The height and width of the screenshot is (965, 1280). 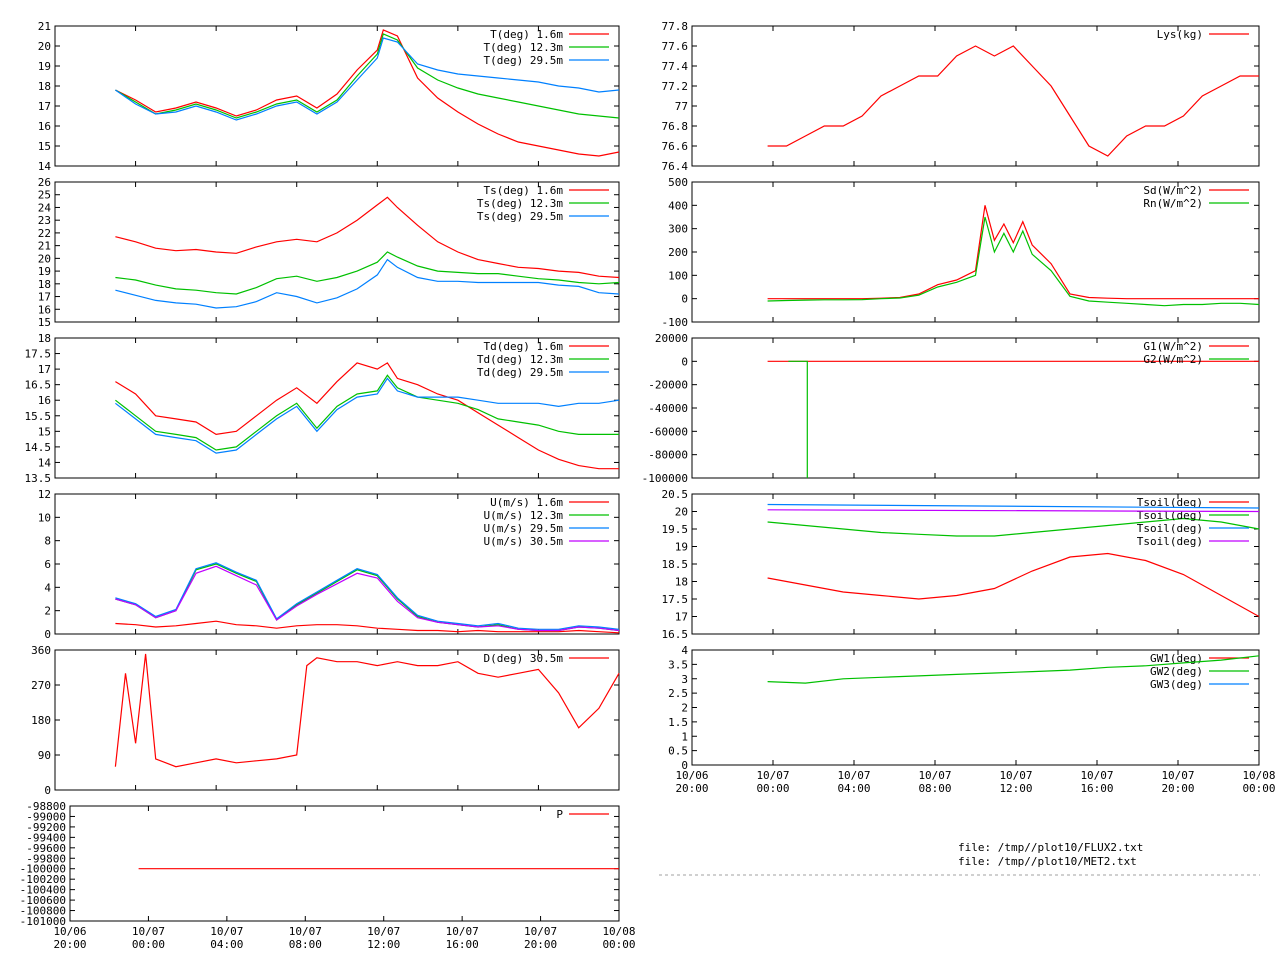 I want to click on y-tick-label: -99200, so click(x=46, y=827).